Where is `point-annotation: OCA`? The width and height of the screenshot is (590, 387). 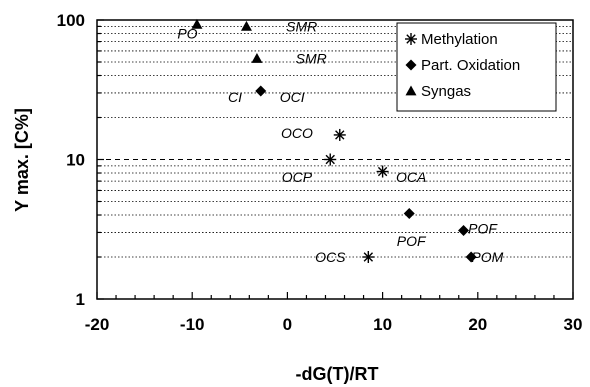
point-annotation: OCA is located at coordinates (411, 177).